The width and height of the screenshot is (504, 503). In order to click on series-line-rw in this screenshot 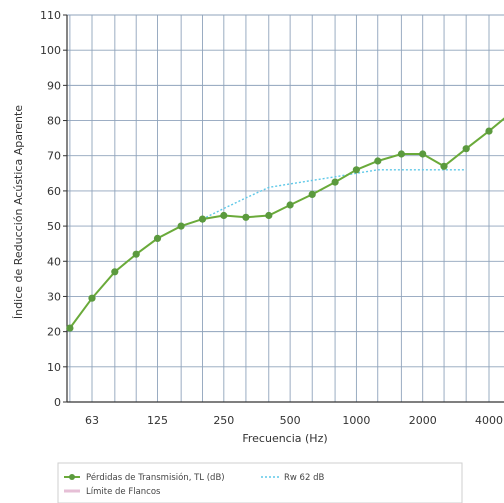, I will do `click(334, 194)`.